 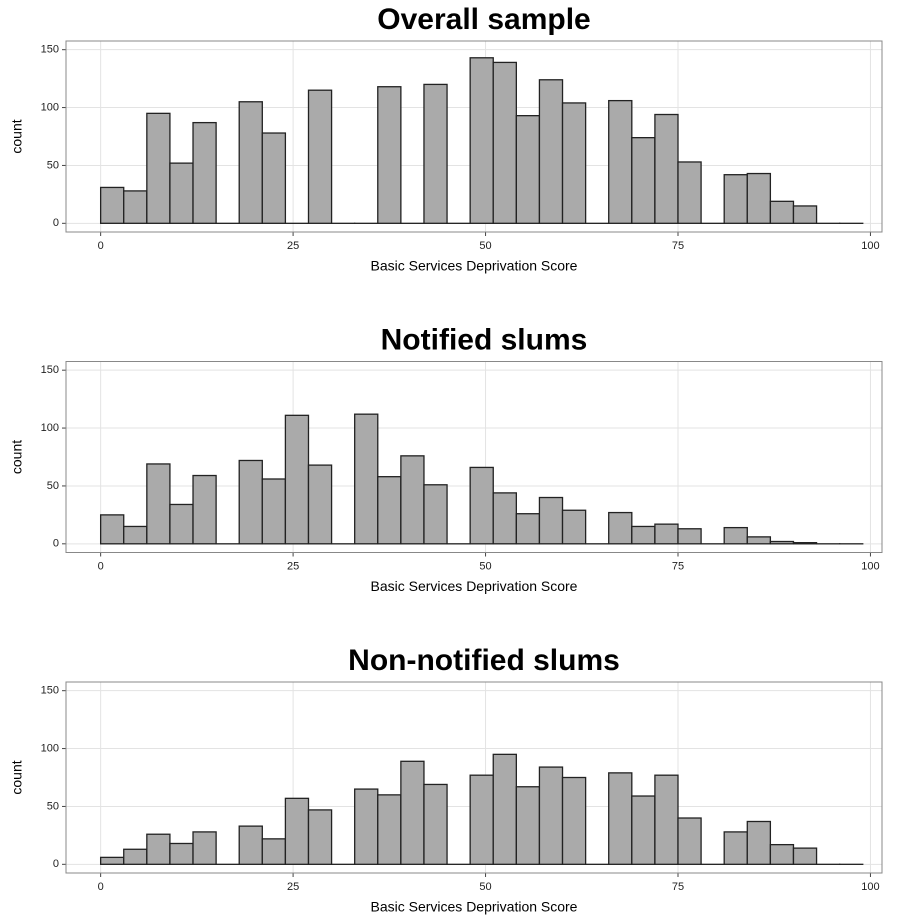 What do you see at coordinates (483, 19) in the screenshot?
I see `chart-title: Overall sample` at bounding box center [483, 19].